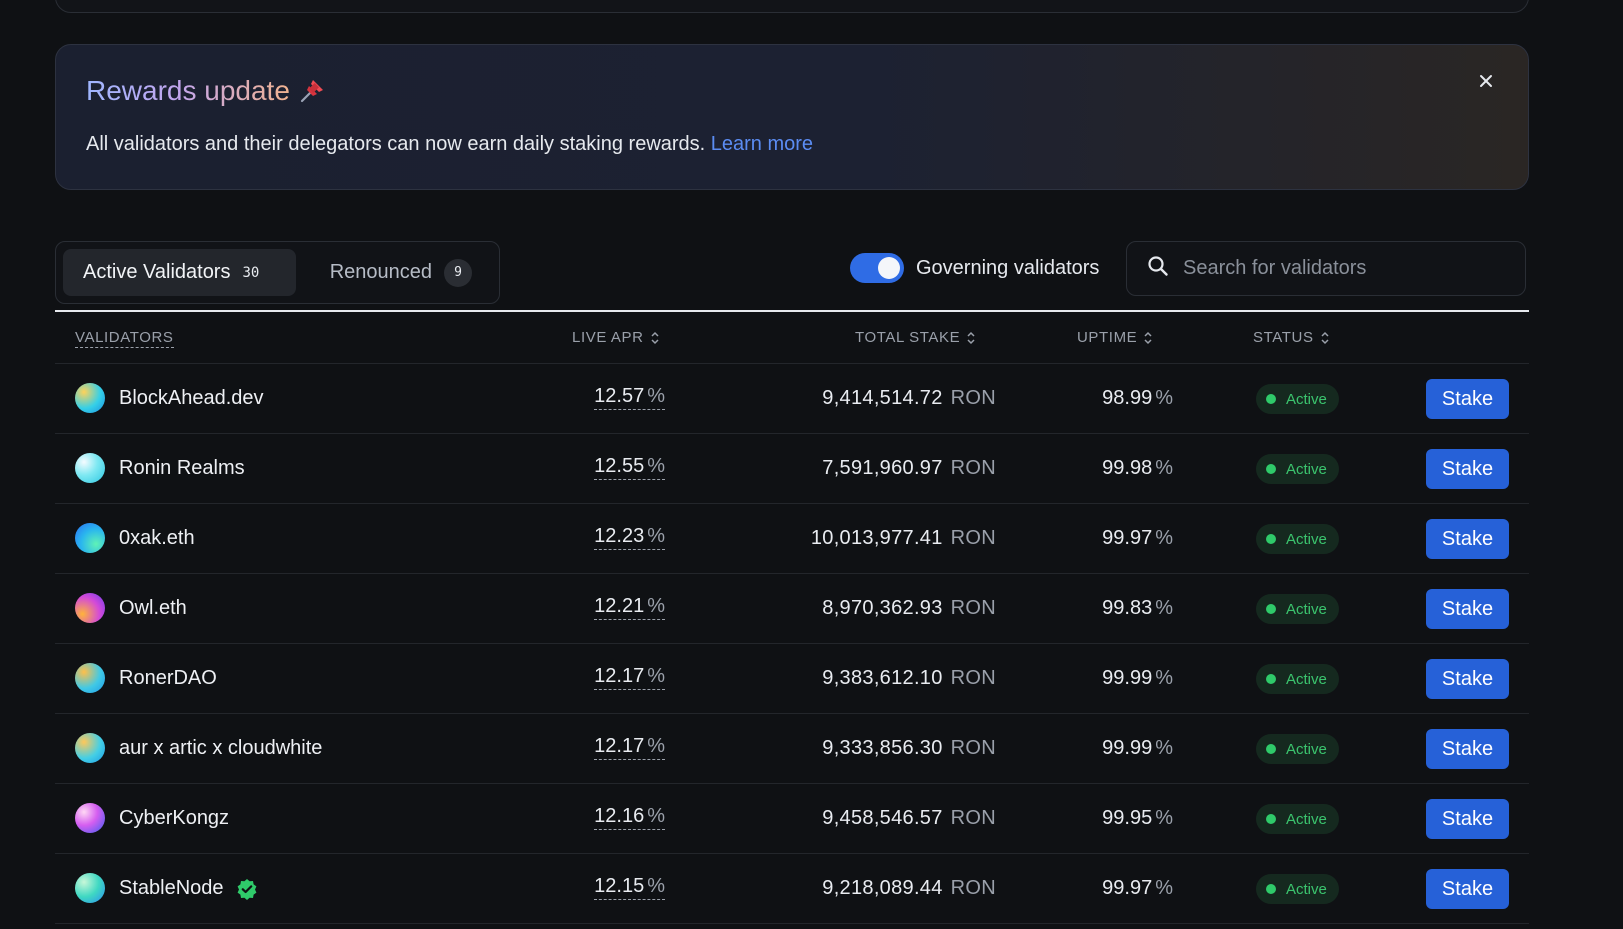 This screenshot has height=929, width=1623. What do you see at coordinates (251, 272) in the screenshot?
I see `tab-count: 30` at bounding box center [251, 272].